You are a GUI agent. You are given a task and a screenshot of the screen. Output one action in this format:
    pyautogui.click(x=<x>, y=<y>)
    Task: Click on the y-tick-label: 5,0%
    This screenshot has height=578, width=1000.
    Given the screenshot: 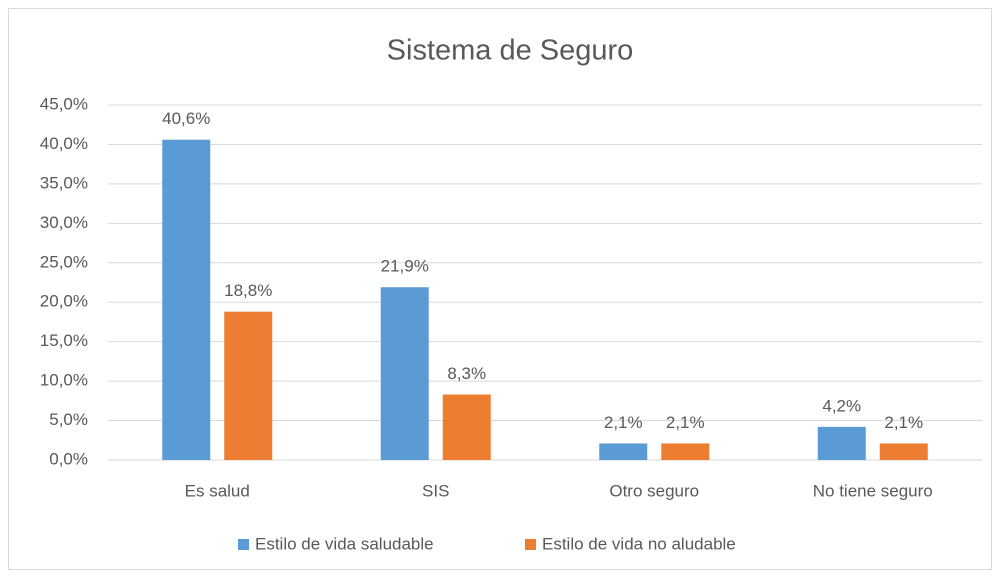 What is the action you would take?
    pyautogui.click(x=68, y=419)
    